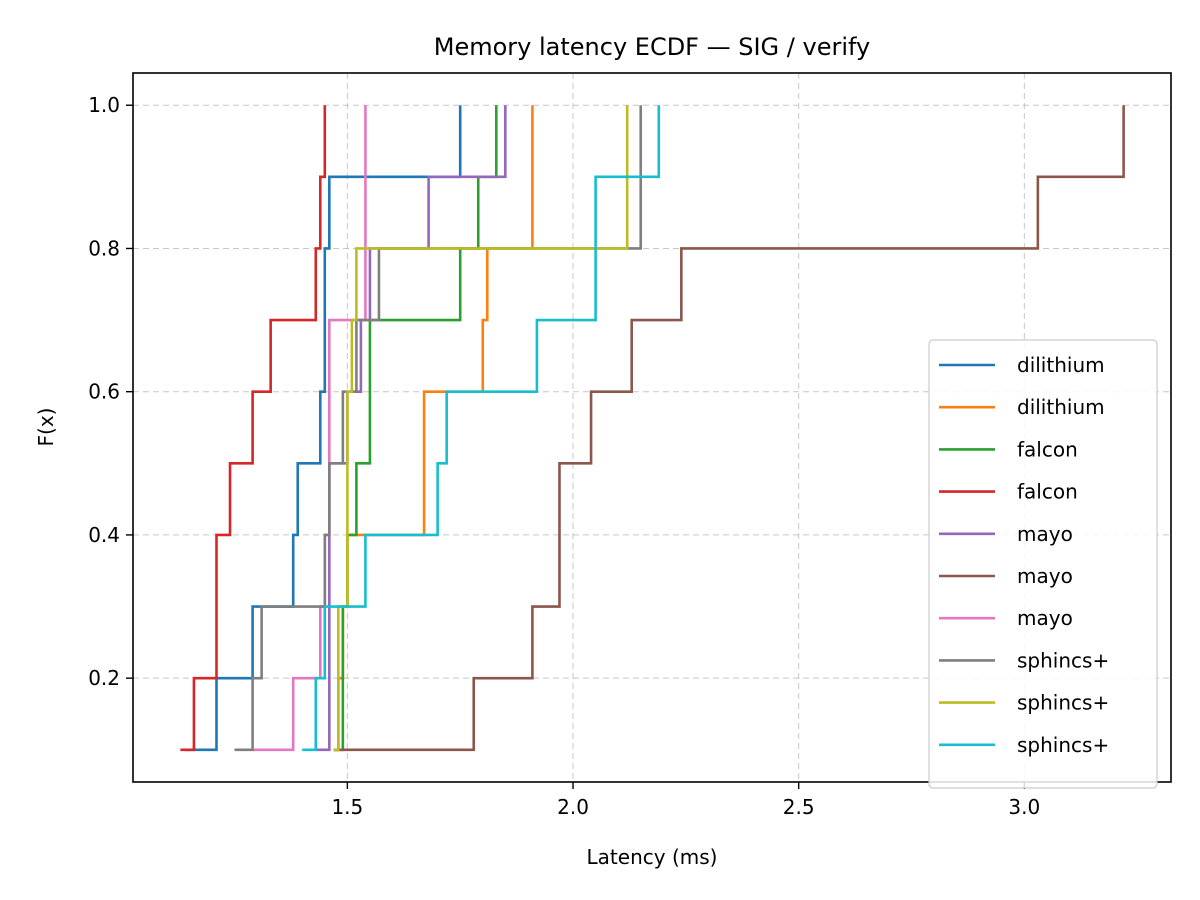 The height and width of the screenshot is (900, 1200). I want to click on x-axis: 1.5 2.0 2.5 3.0, so click(685, 800).